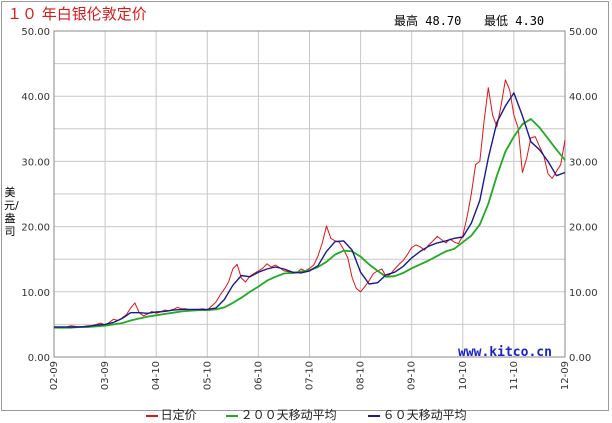 This screenshot has width=612, height=423. What do you see at coordinates (35, 162) in the screenshot?
I see `y-tick-left-3: 30.00` at bounding box center [35, 162].